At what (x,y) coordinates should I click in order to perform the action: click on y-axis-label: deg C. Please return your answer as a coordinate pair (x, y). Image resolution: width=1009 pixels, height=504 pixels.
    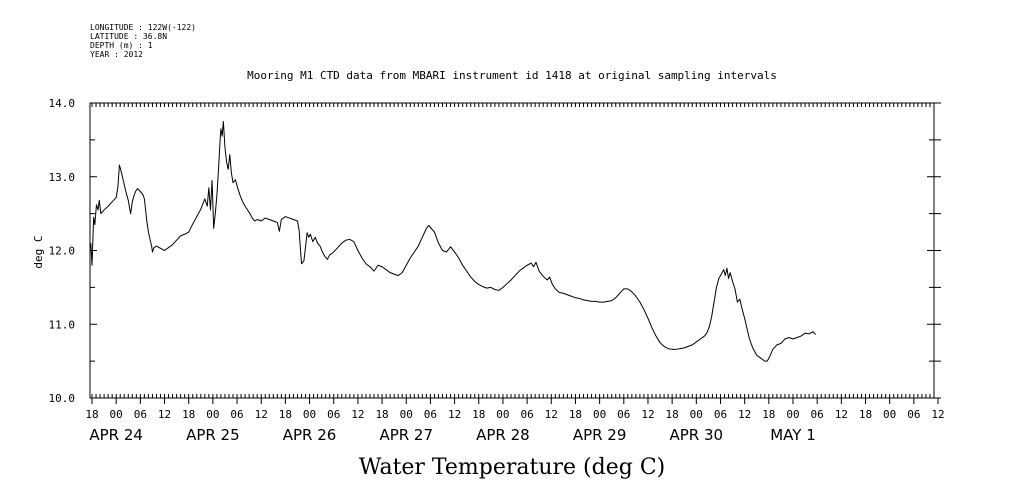
    Looking at the image, I should click on (38, 251).